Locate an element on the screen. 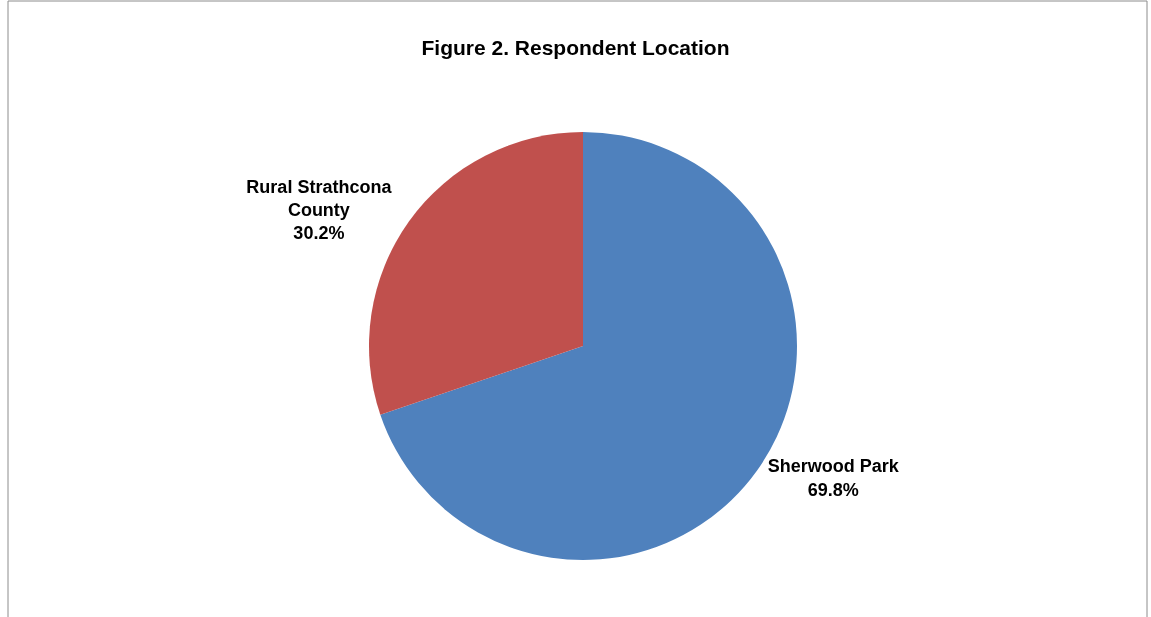 The height and width of the screenshot is (617, 1151). slice-label: Sherwood Park is located at coordinates (833, 466).